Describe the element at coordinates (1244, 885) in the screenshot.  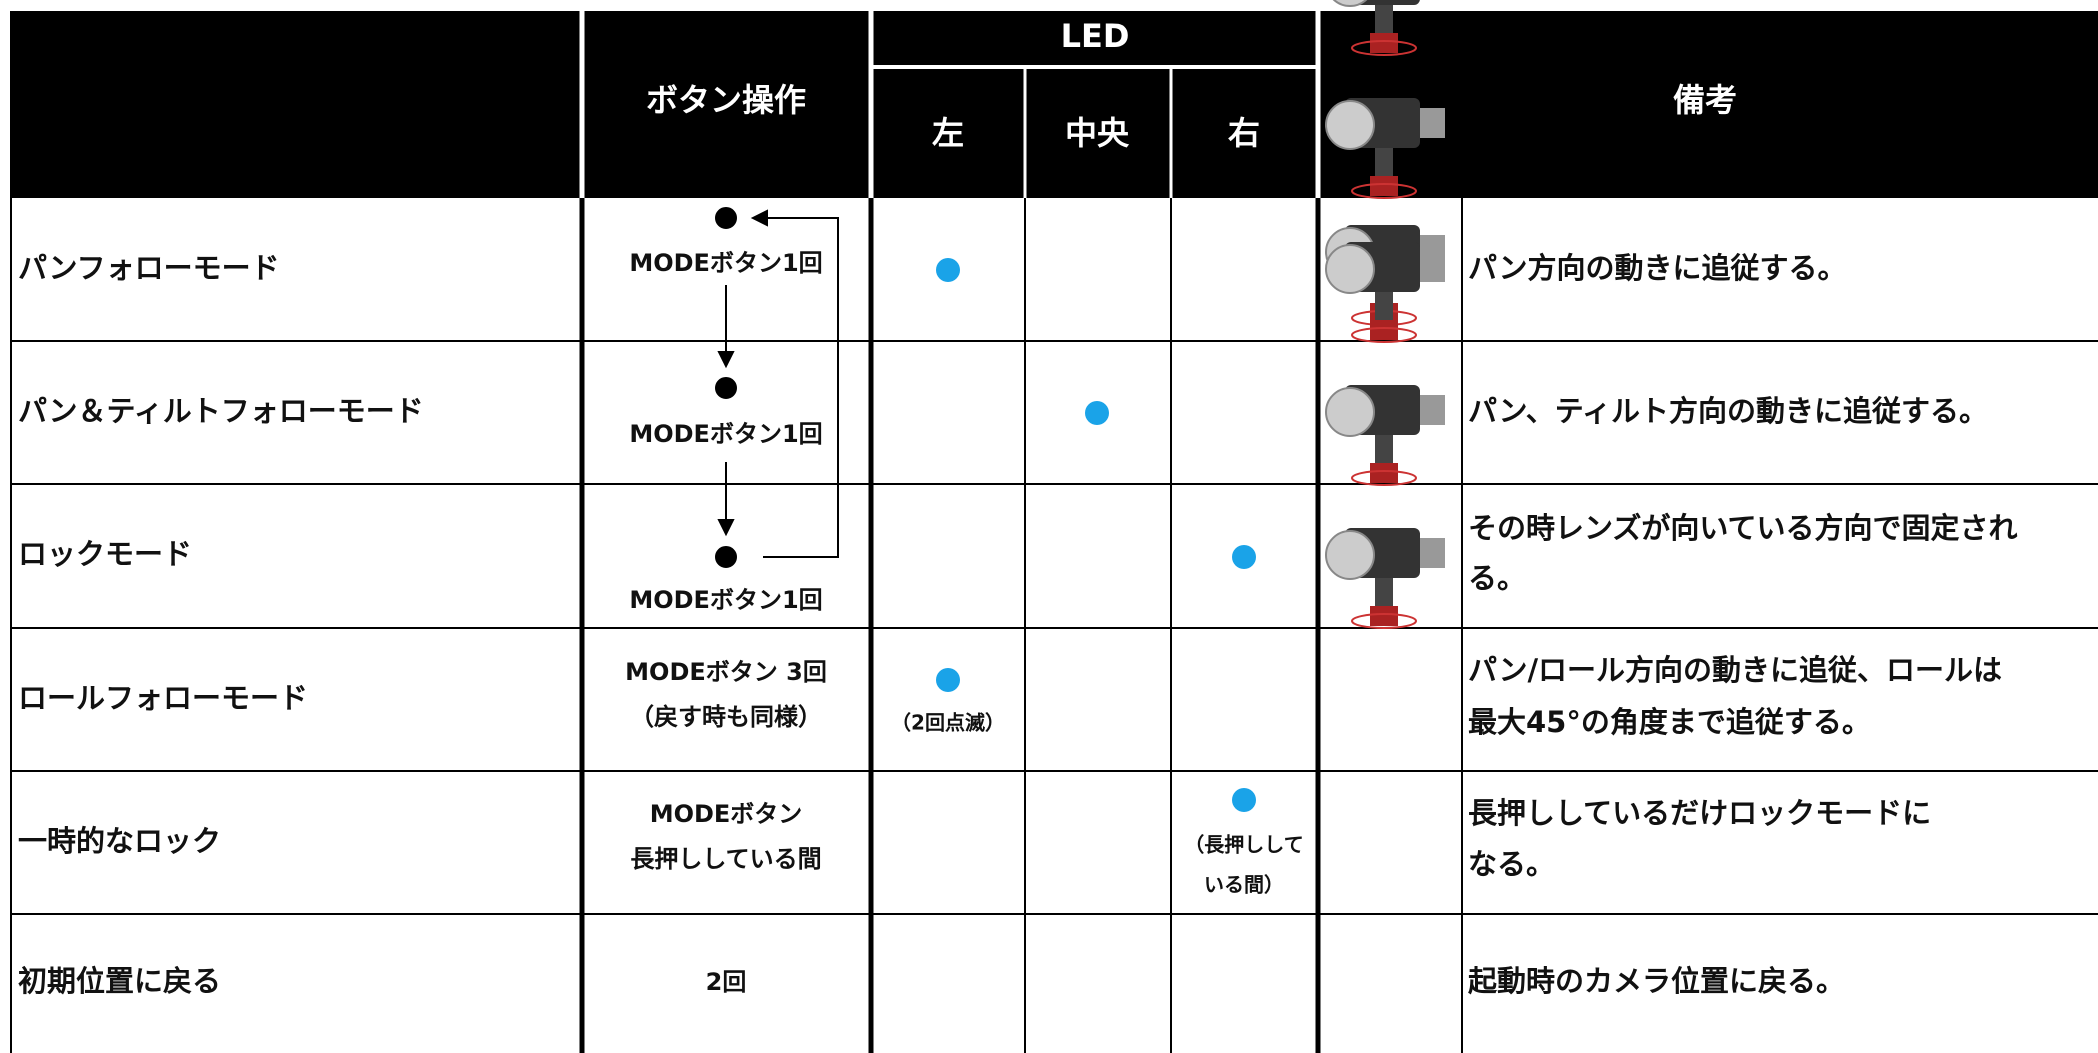
I see `led-note: いる間）` at that location.